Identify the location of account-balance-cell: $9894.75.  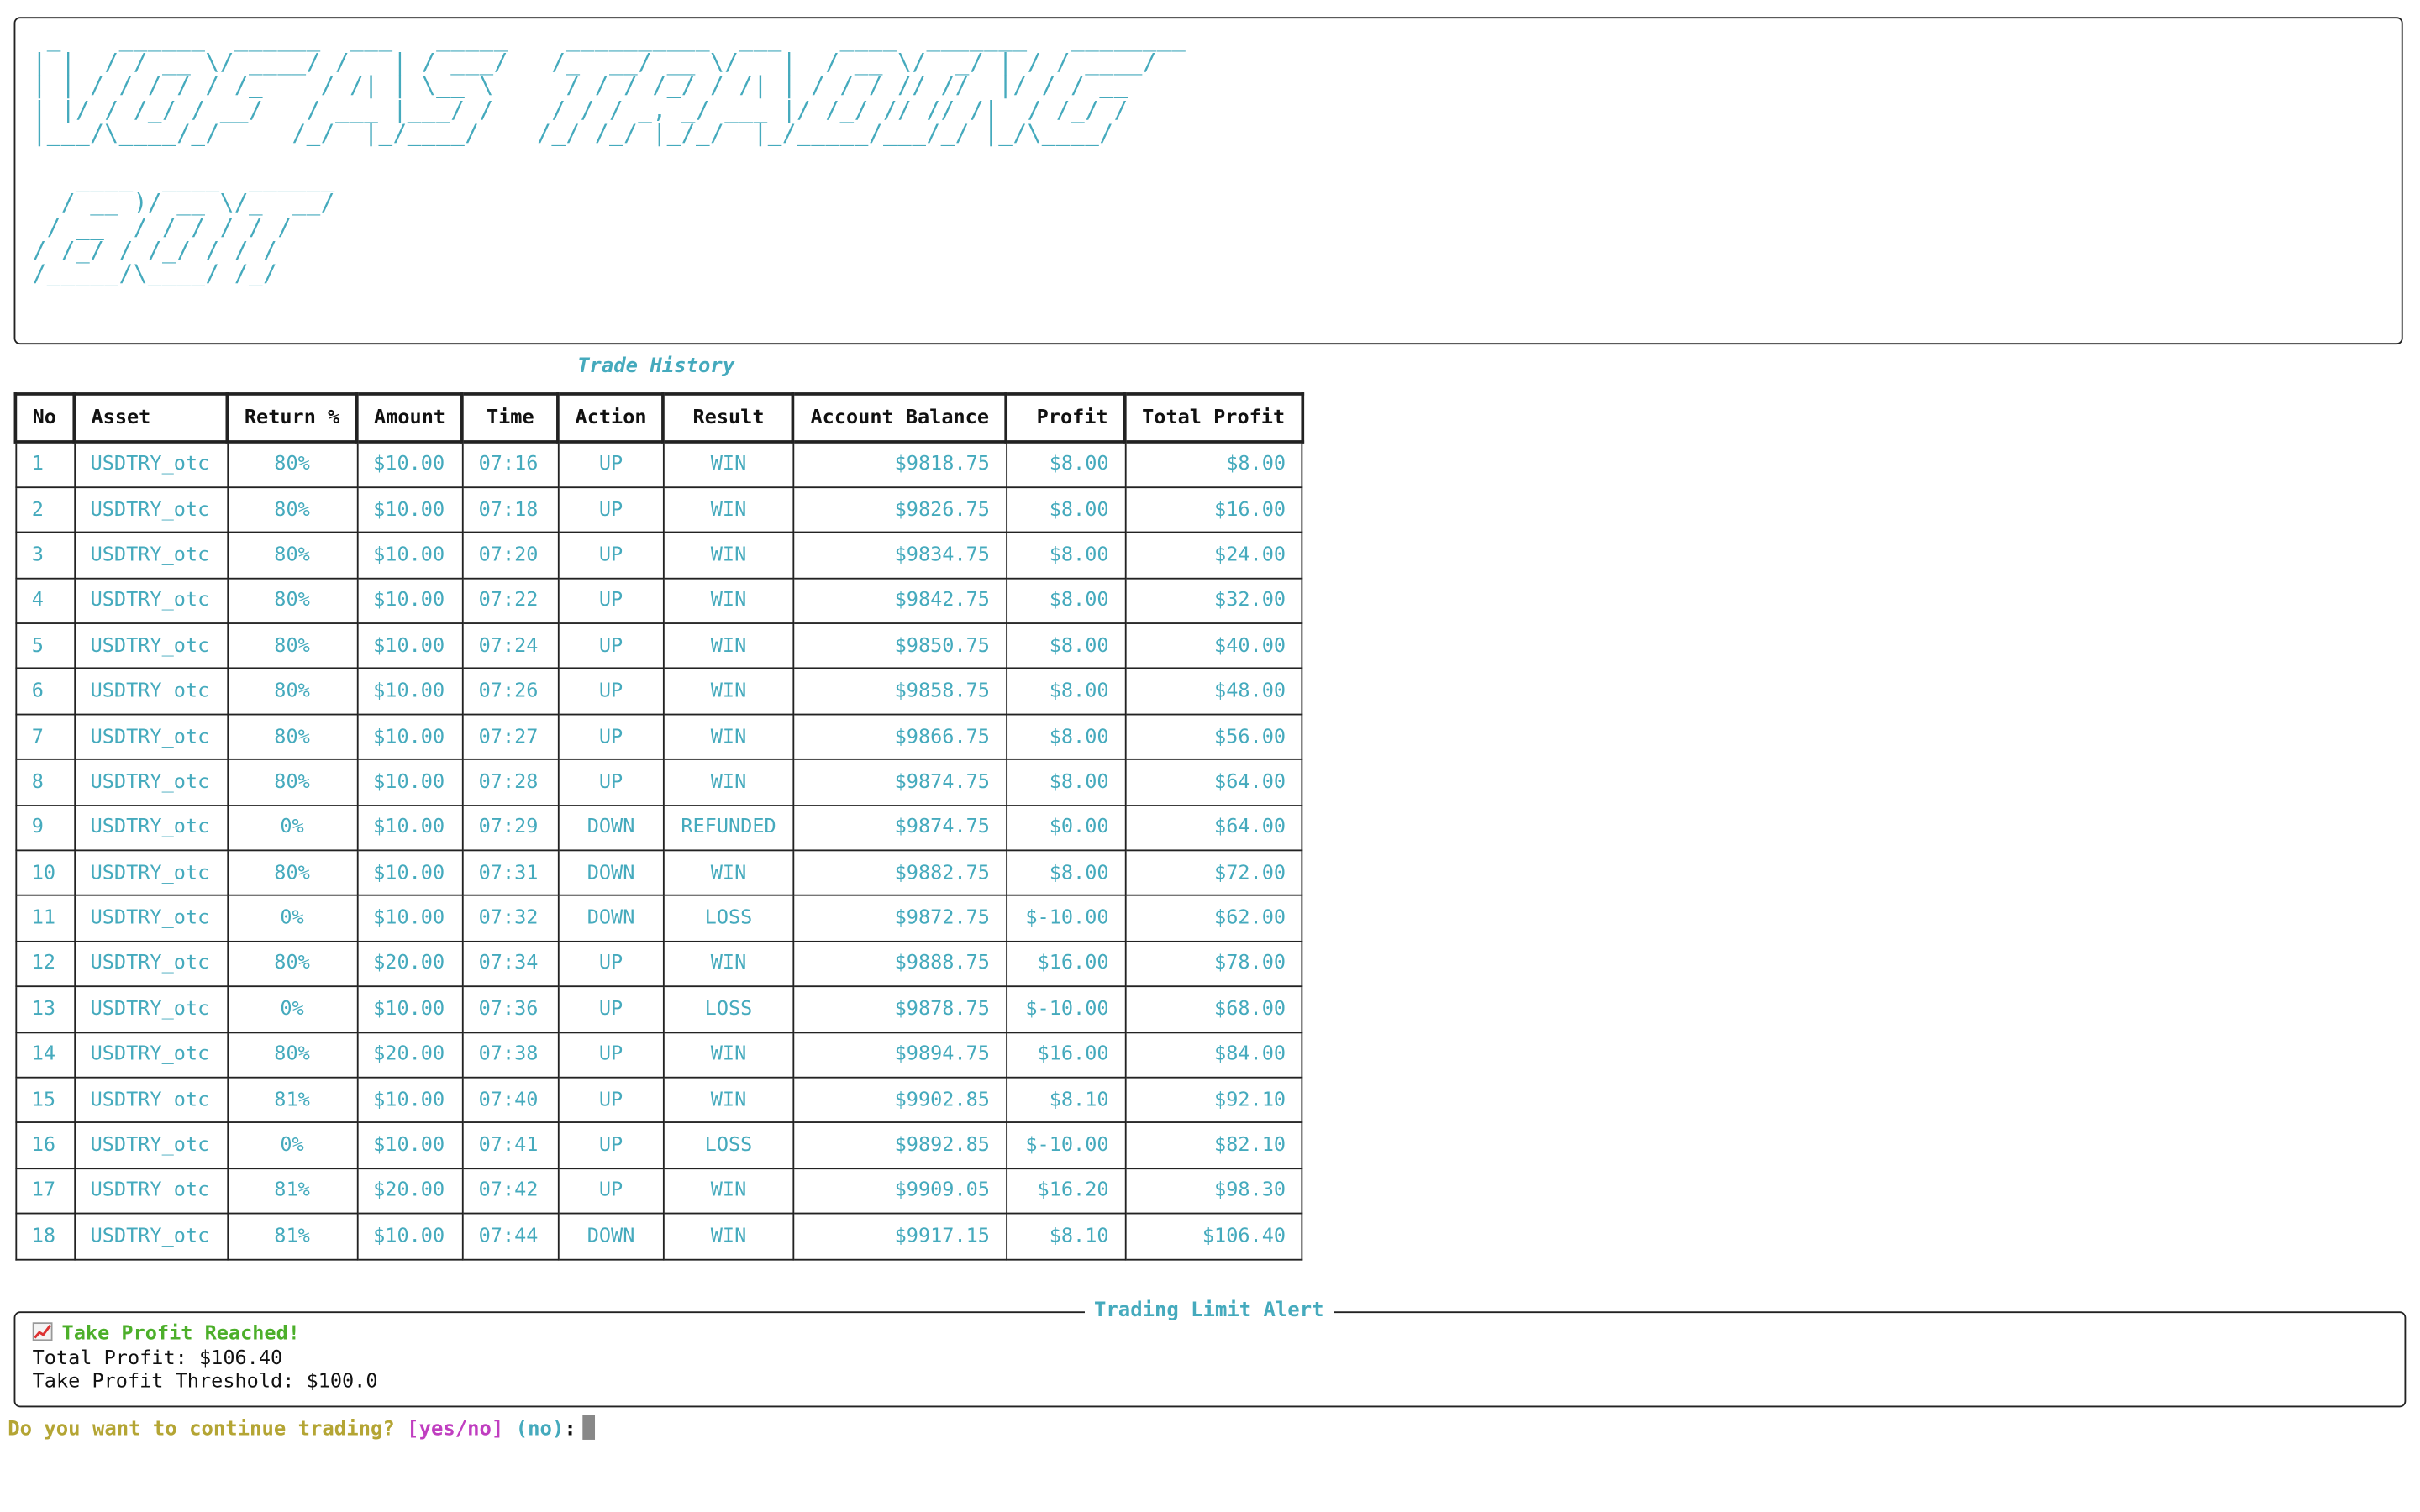
(900, 1055).